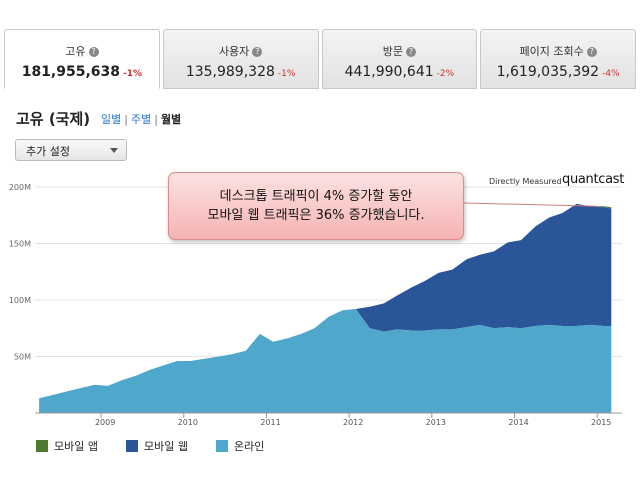  Describe the element at coordinates (240, 59) in the screenshot. I see `tab-users: 사용자? 135,989,328 -1%` at that location.